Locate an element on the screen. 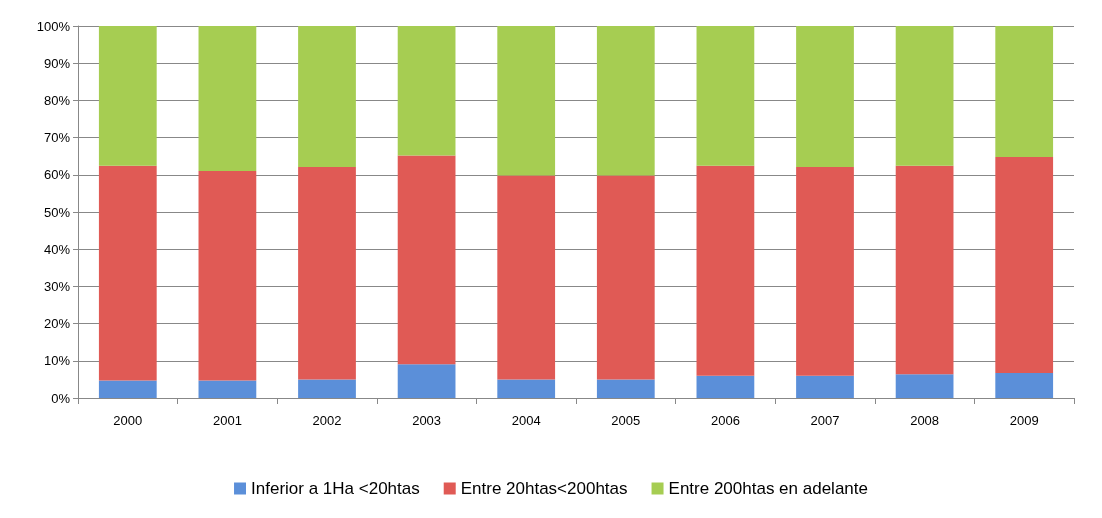 The height and width of the screenshot is (518, 1102). x-tick-label: 2002 is located at coordinates (327, 420).